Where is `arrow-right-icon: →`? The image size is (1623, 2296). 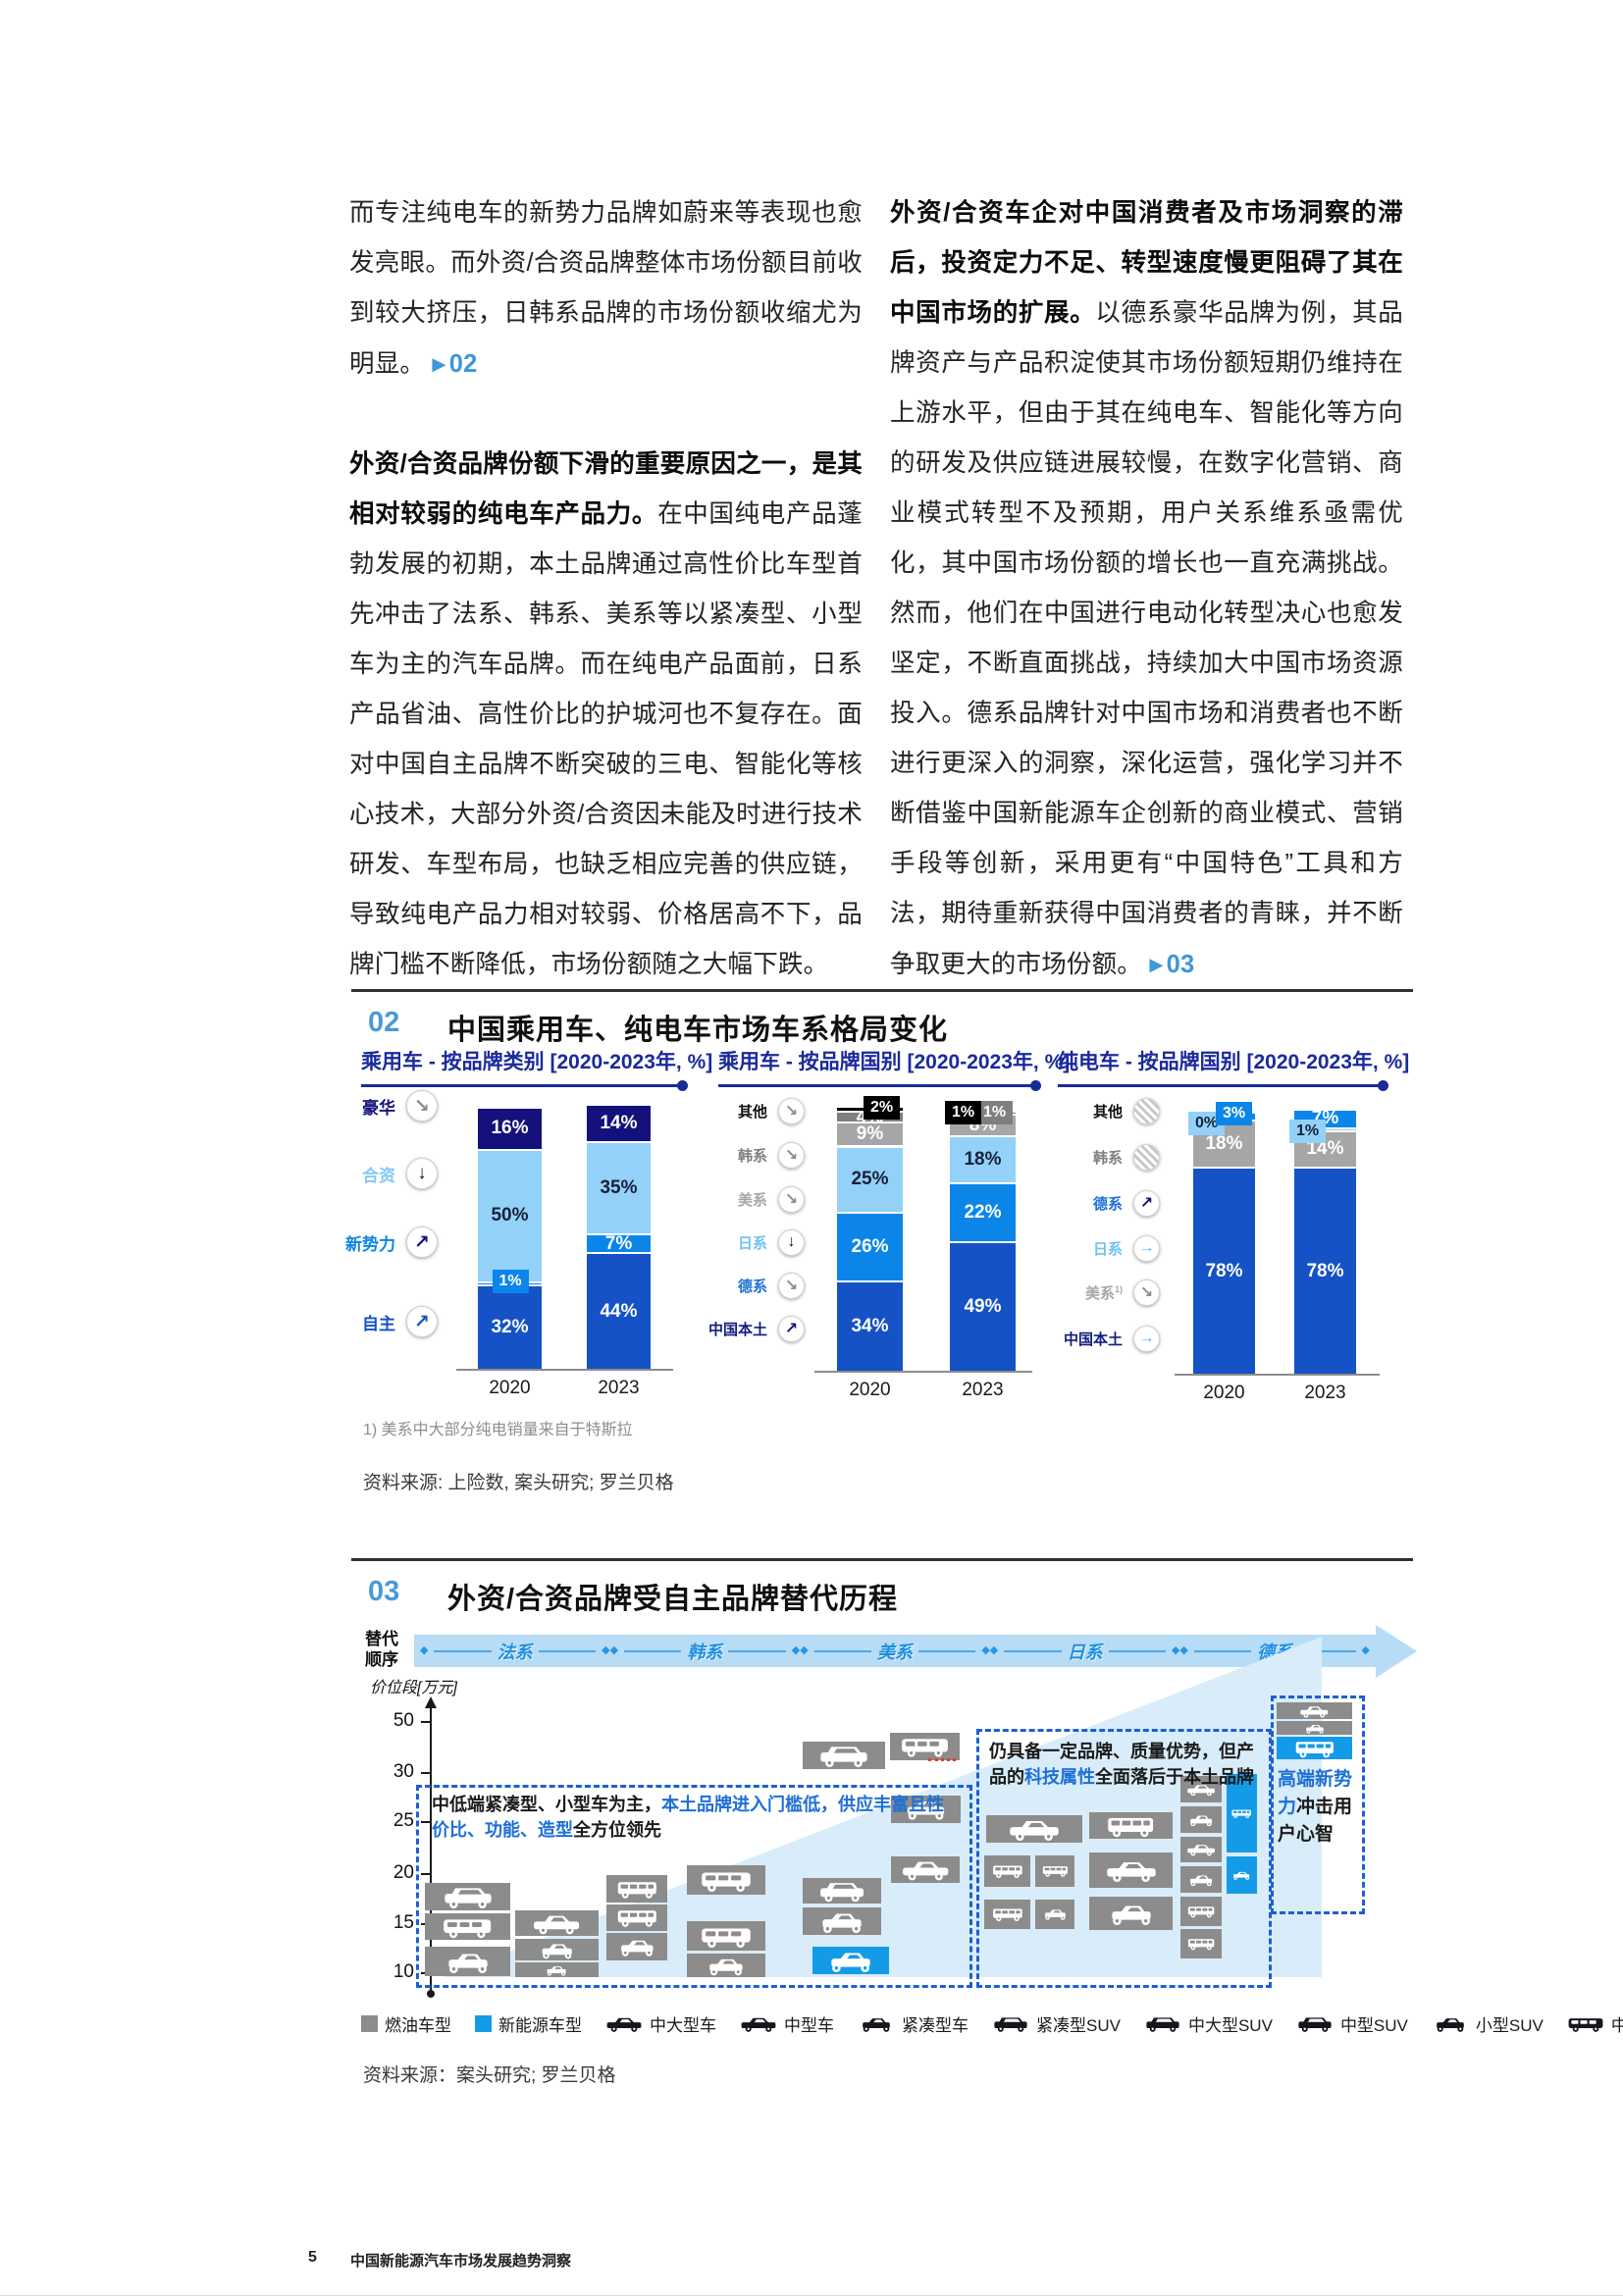
arrow-right-icon: → is located at coordinates (1146, 1338).